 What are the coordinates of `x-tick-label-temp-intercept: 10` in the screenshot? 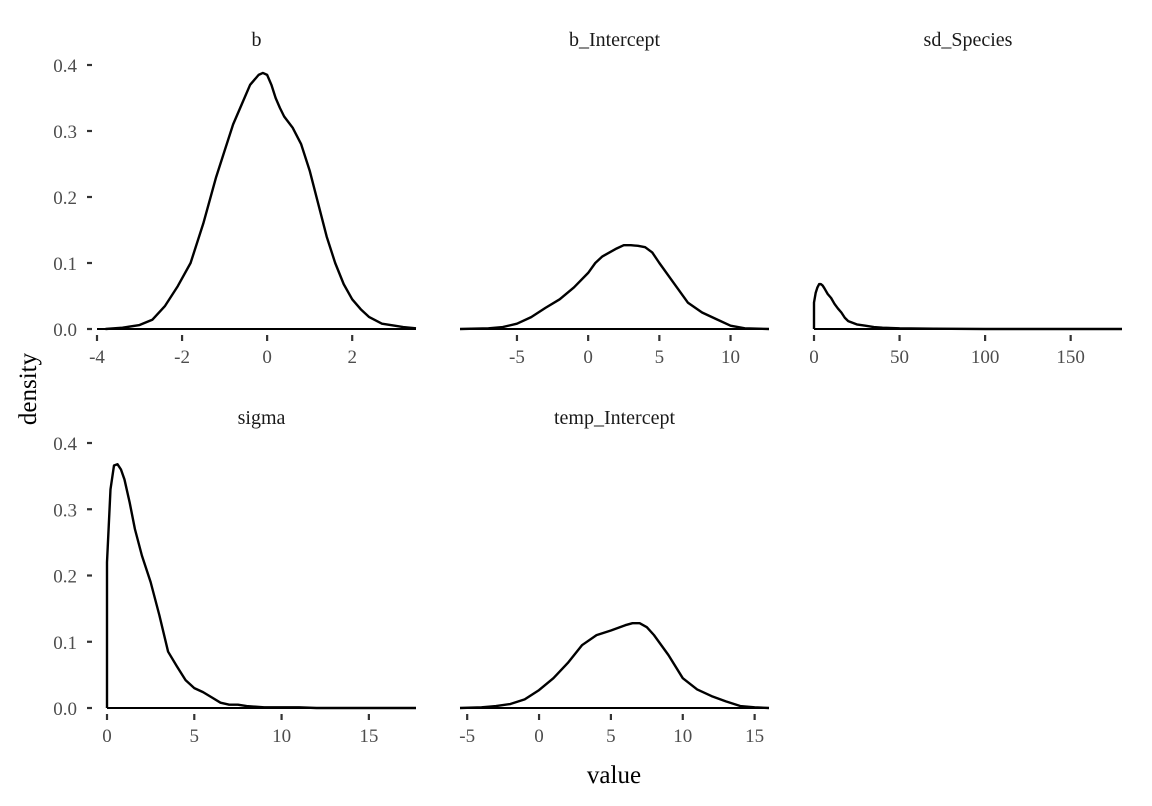 It's located at (682, 736).